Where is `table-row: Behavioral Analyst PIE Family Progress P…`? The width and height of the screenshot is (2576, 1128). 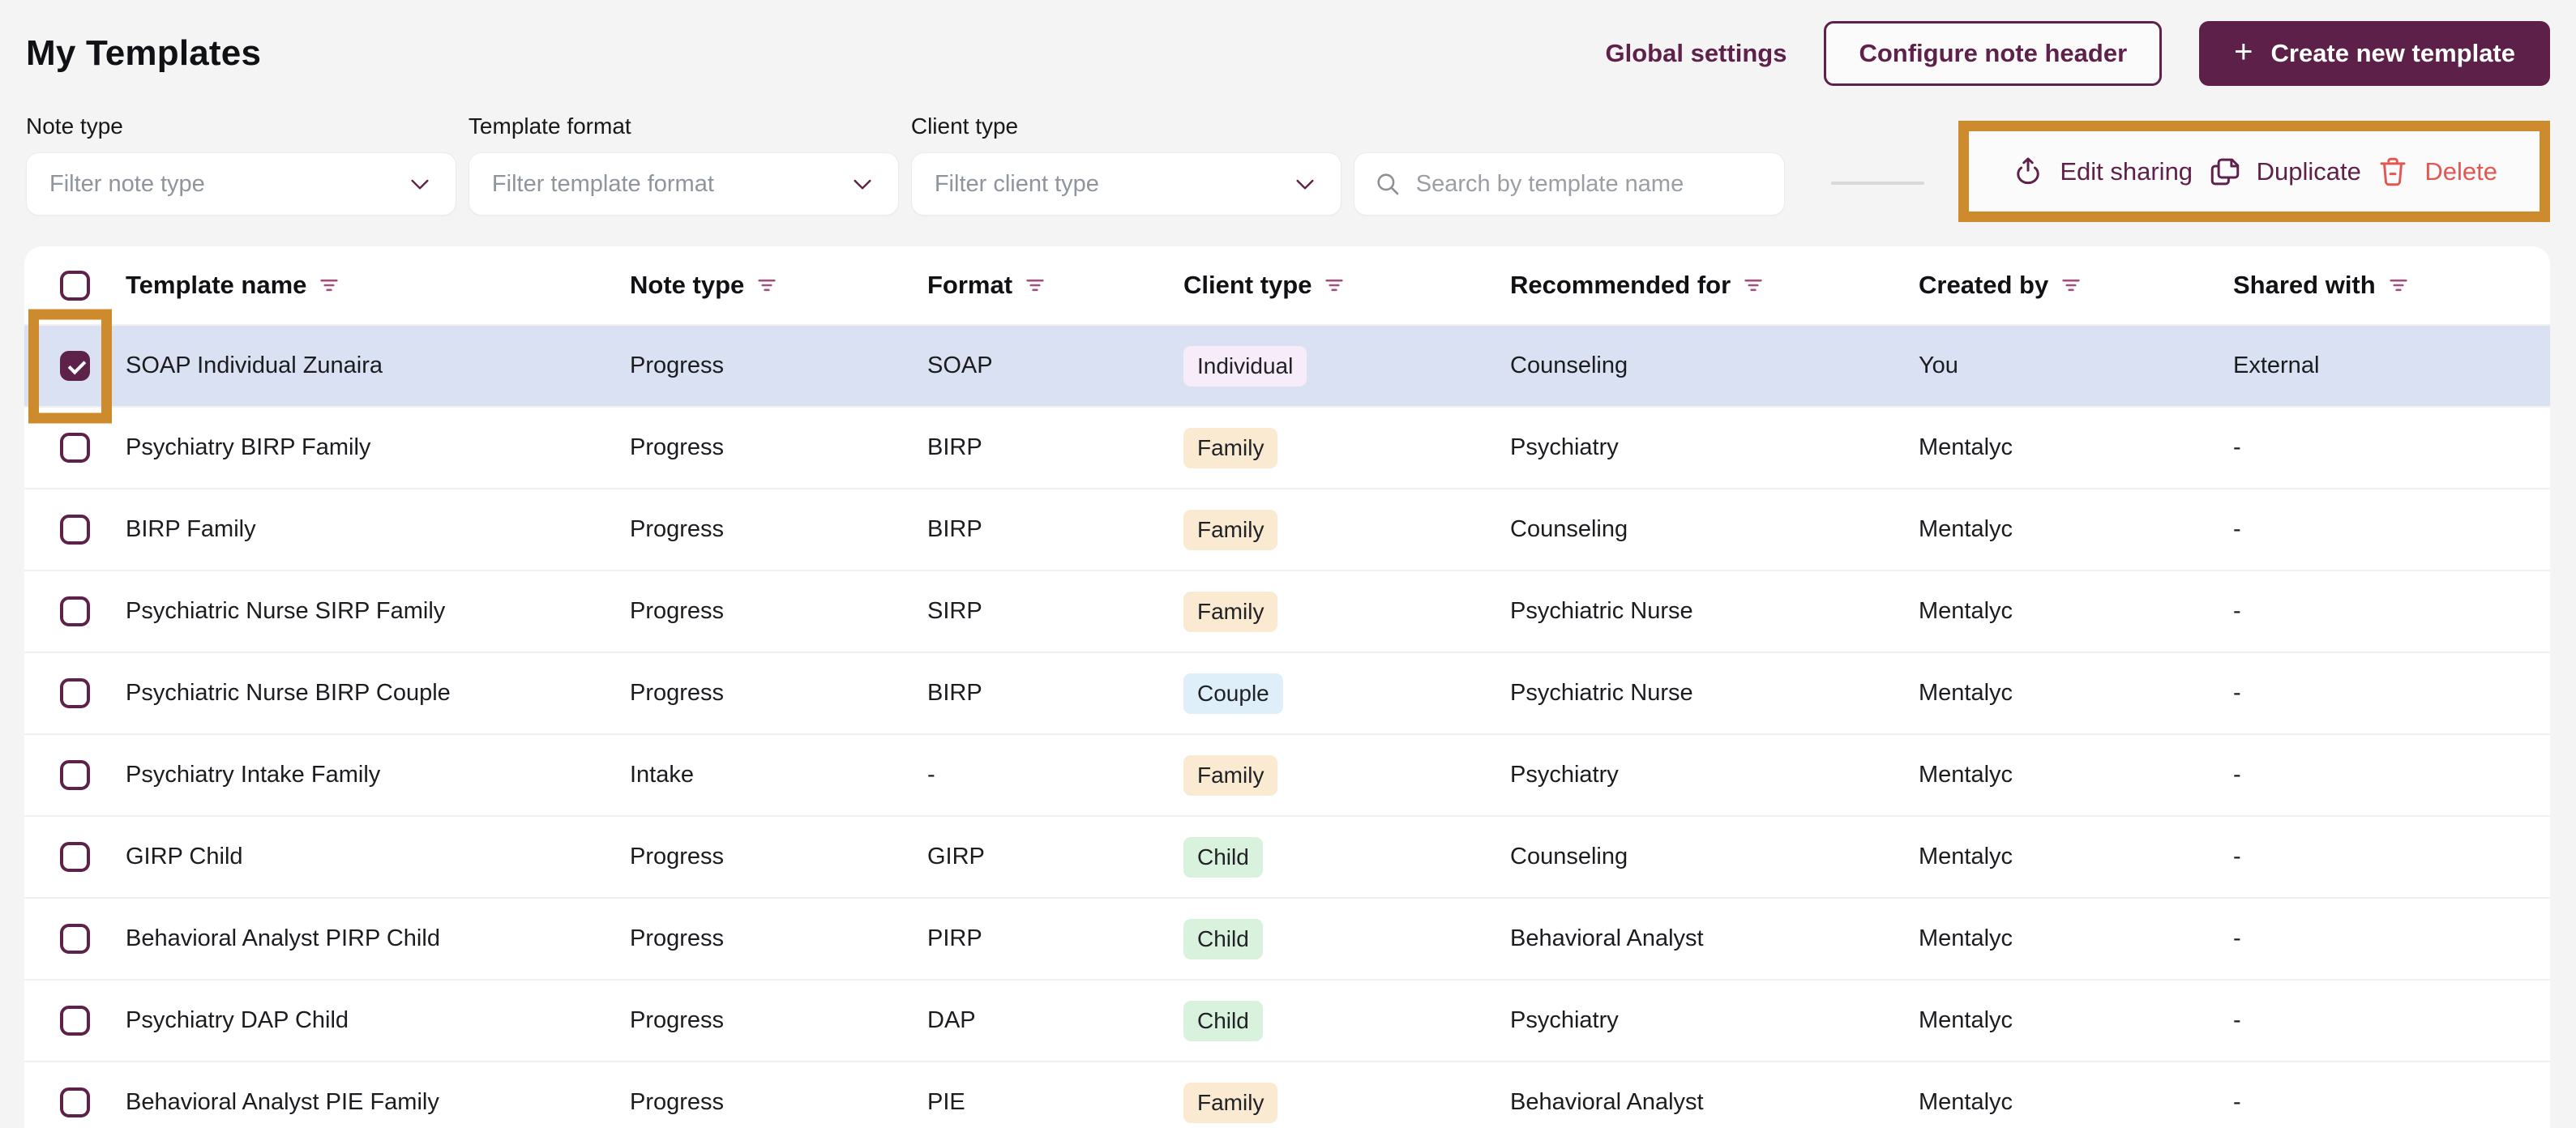 table-row: Behavioral Analyst PIE Family Progress P… is located at coordinates (1287, 1094).